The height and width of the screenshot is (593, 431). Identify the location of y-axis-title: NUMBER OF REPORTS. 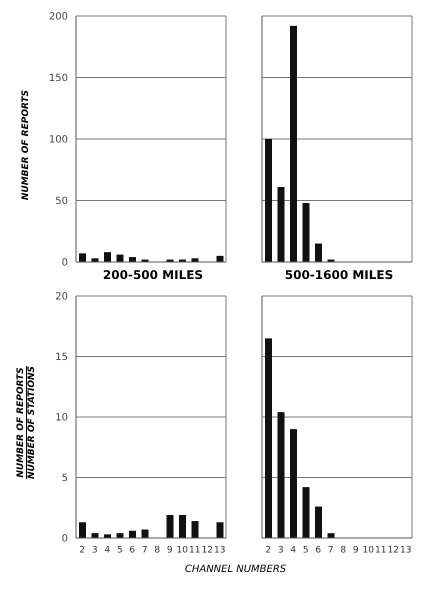
(26, 145).